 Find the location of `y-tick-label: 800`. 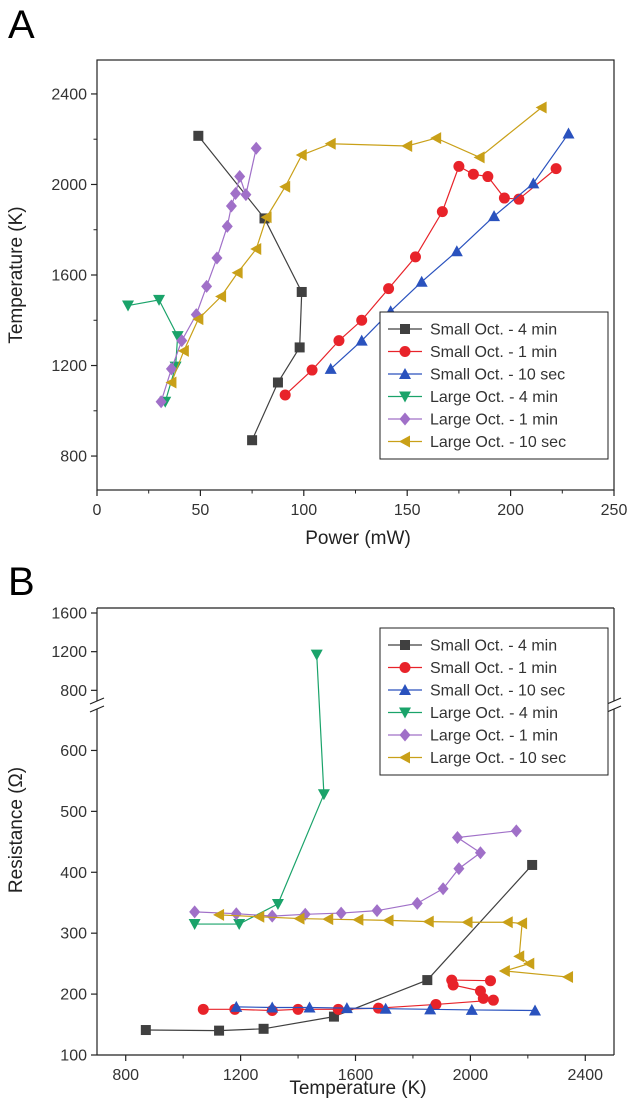

y-tick-label: 800 is located at coordinates (73, 457).